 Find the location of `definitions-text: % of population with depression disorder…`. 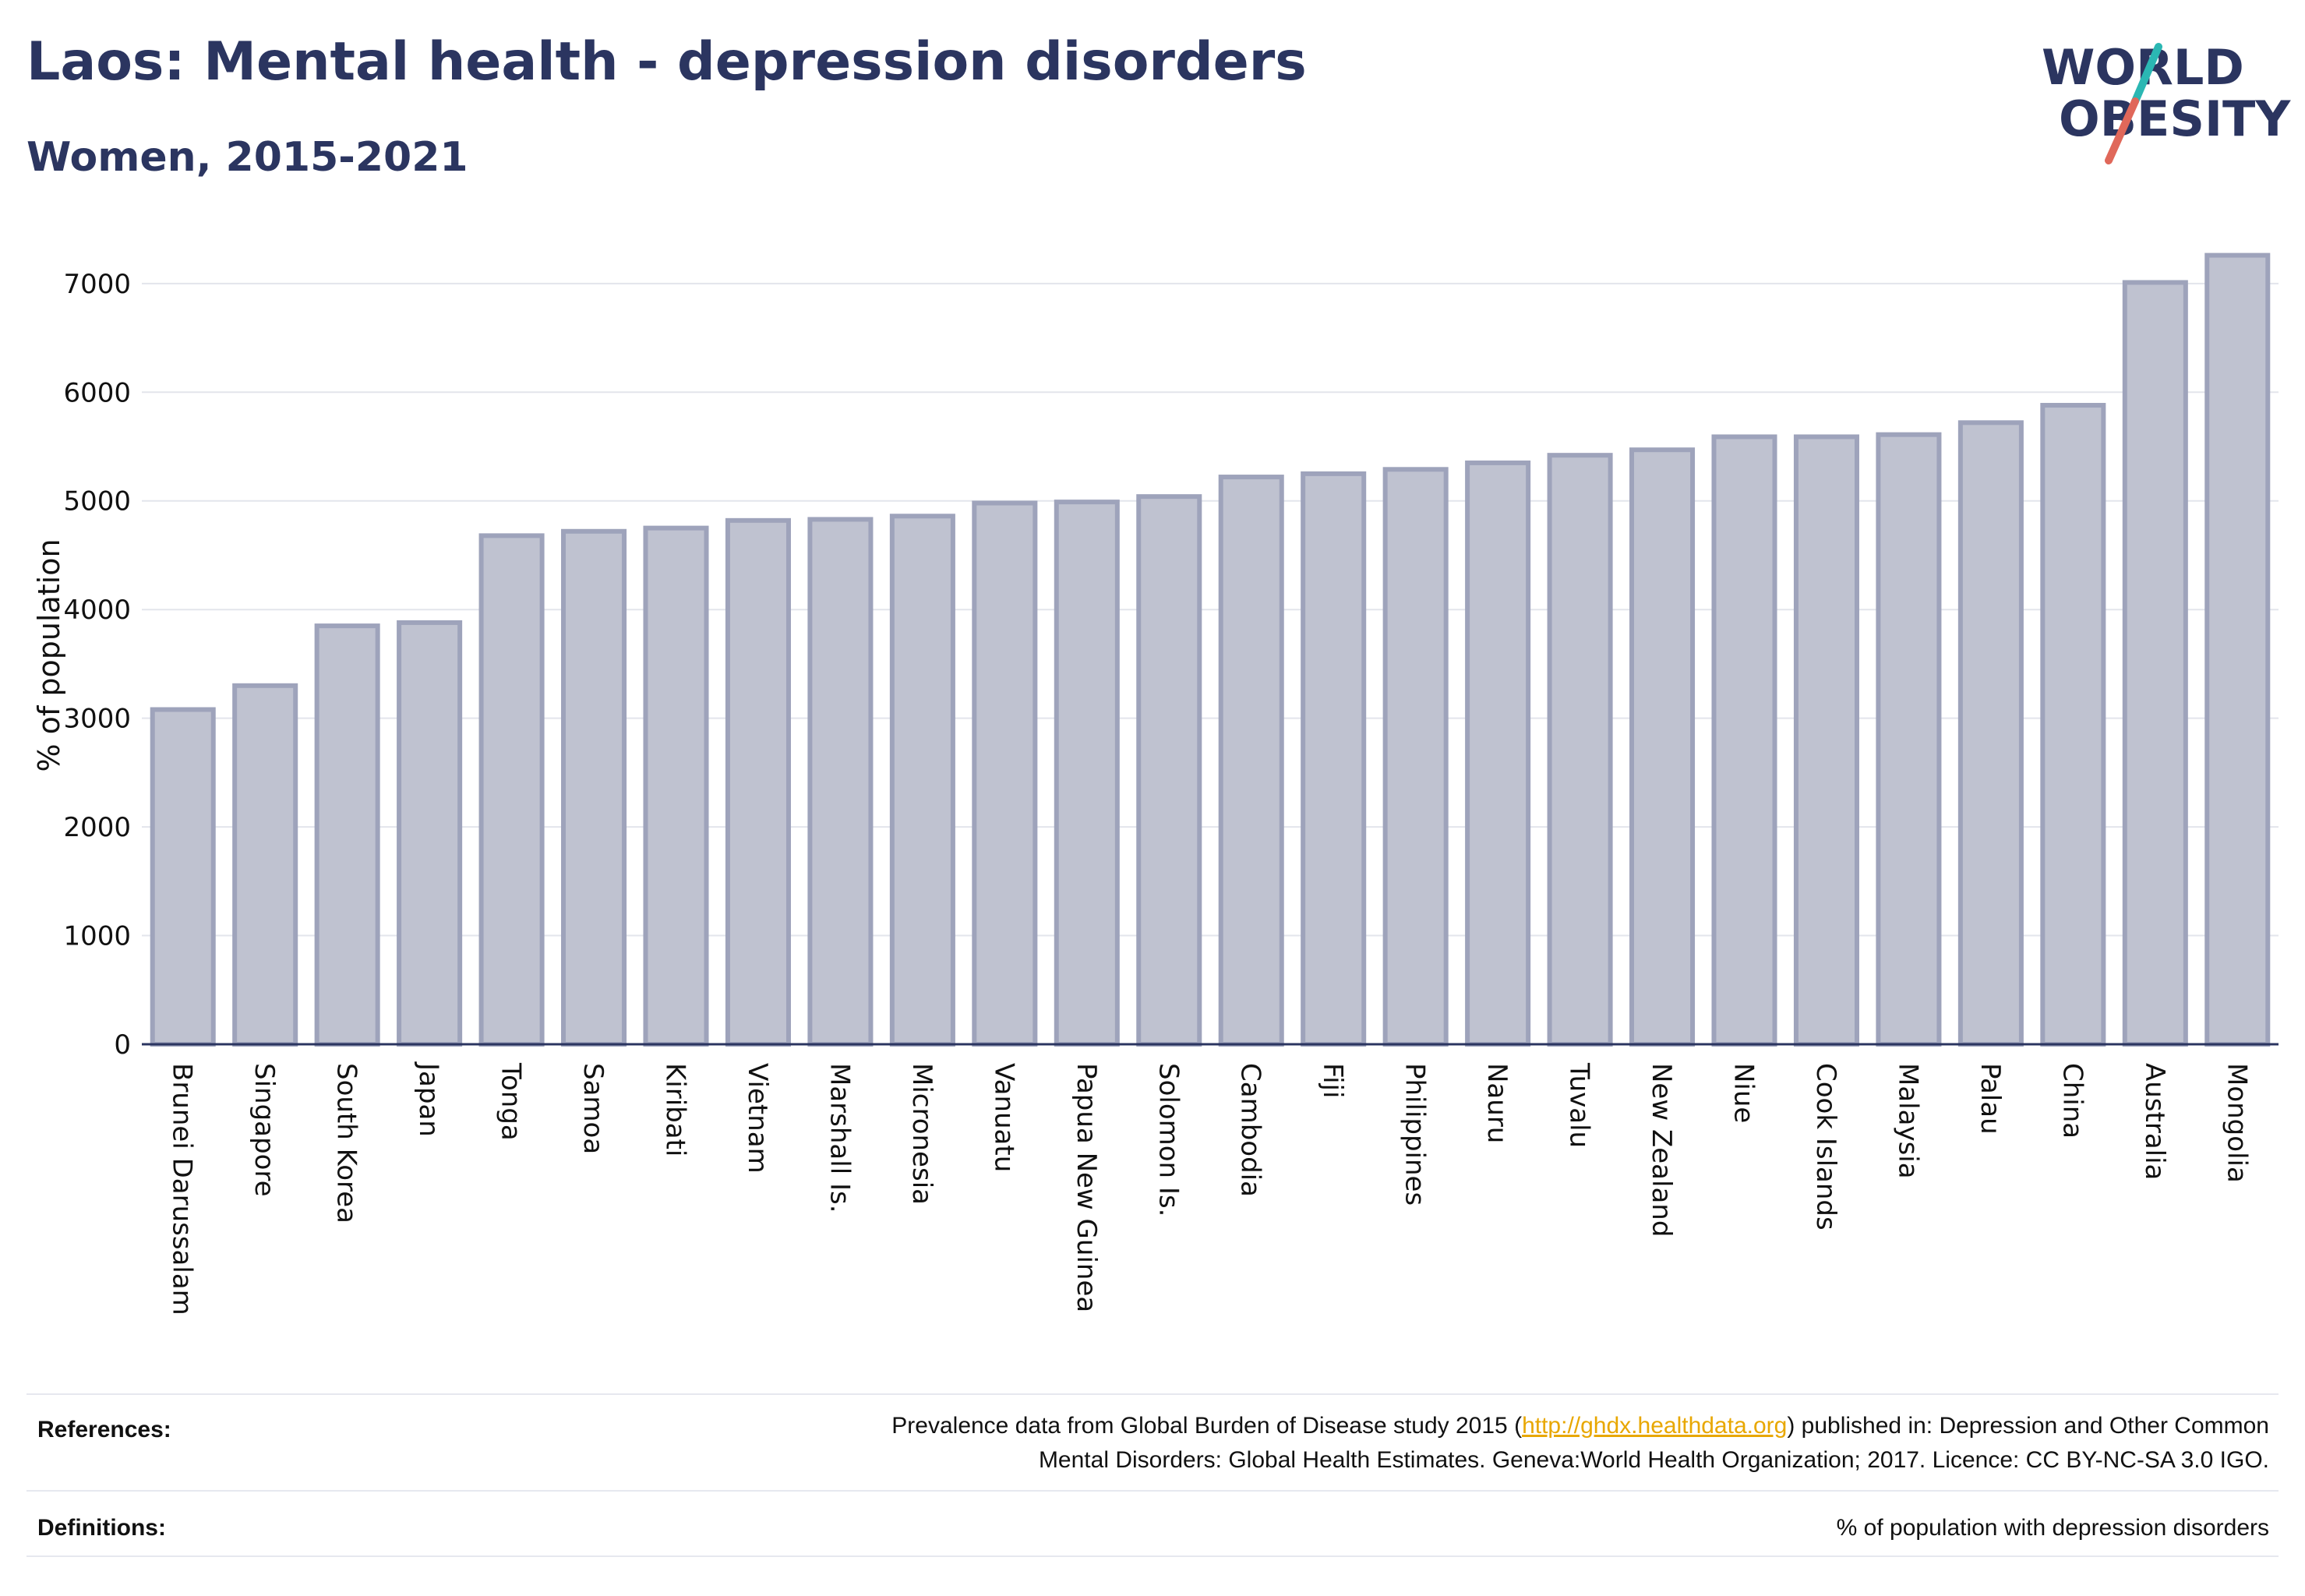

definitions-text: % of population with depression disorder… is located at coordinates (2052, 1528).